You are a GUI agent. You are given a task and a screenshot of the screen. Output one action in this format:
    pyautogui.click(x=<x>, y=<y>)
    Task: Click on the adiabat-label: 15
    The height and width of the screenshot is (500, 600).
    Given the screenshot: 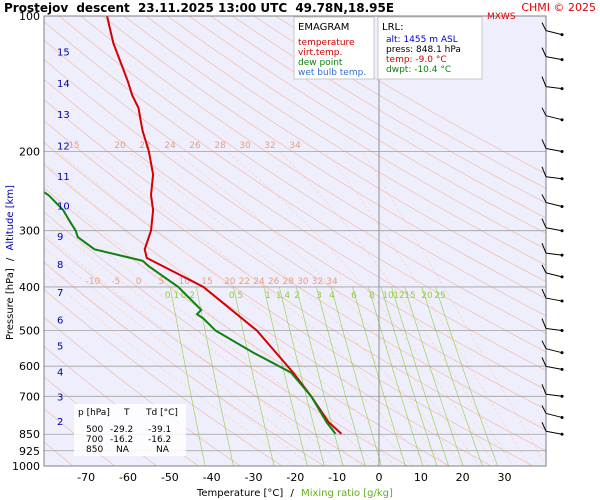 What is the action you would take?
    pyautogui.click(x=206, y=282)
    